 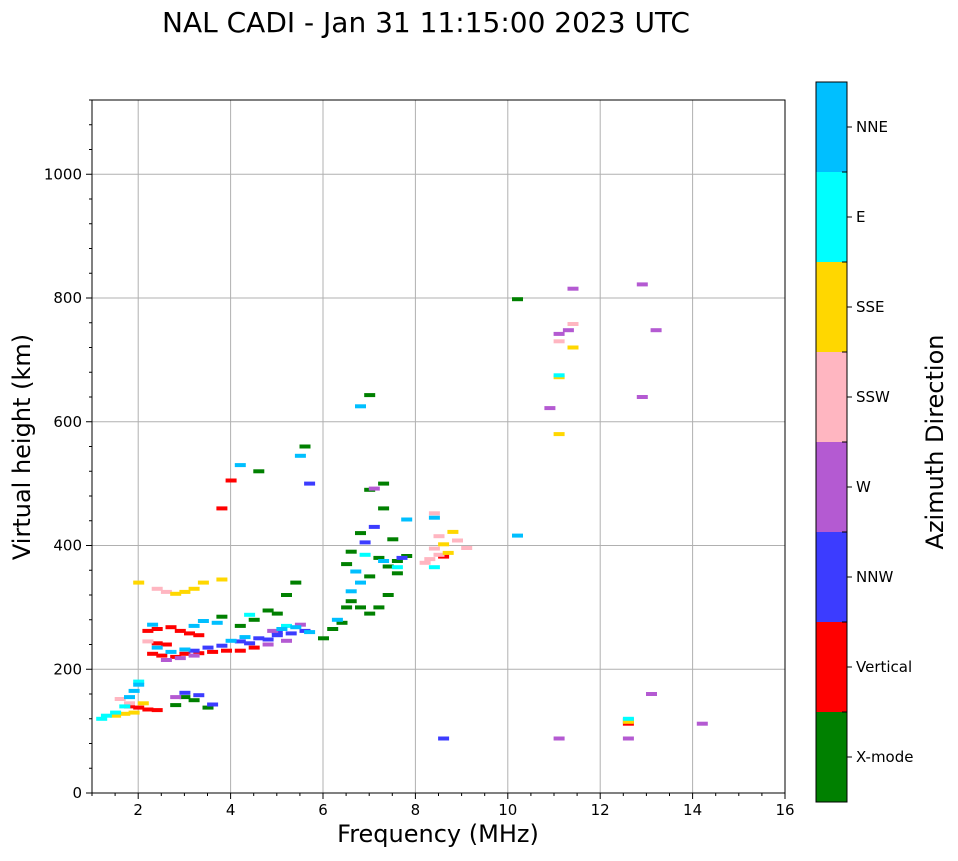 What do you see at coordinates (63, 174) in the screenshot?
I see `y-tick-label: 1000` at bounding box center [63, 174].